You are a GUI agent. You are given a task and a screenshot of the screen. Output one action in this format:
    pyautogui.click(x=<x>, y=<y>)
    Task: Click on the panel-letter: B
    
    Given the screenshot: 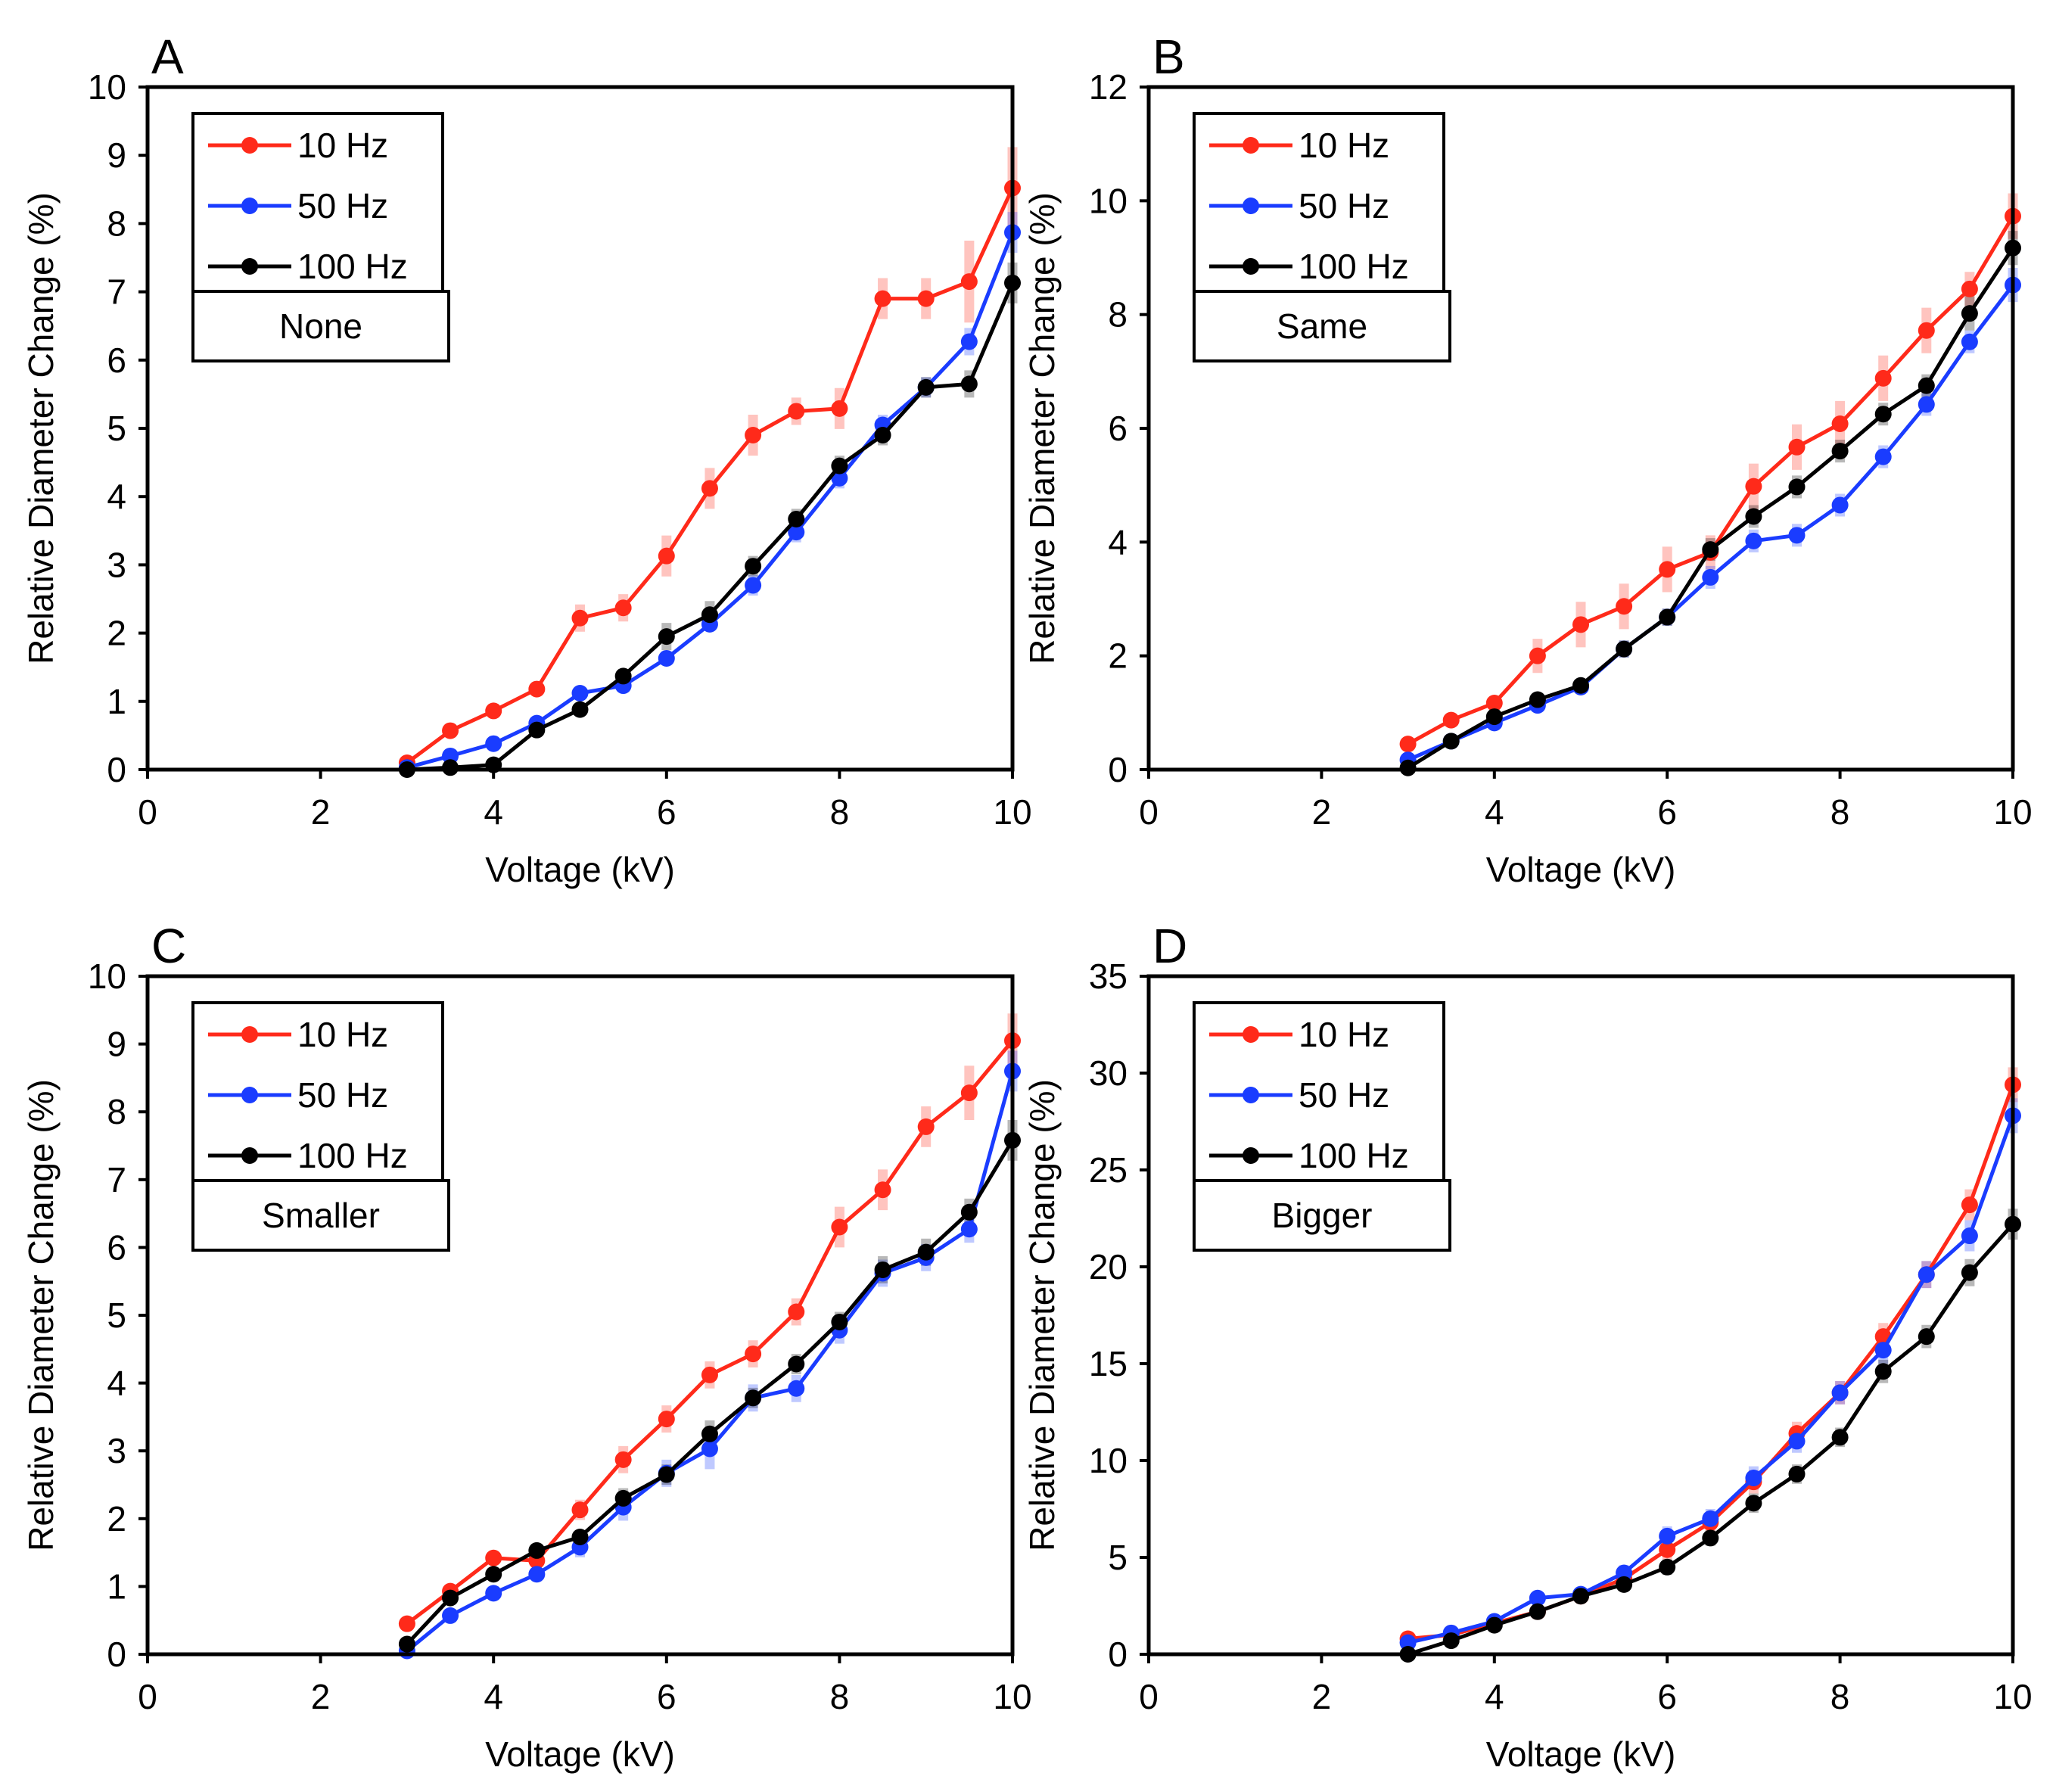 What is the action you would take?
    pyautogui.click(x=1168, y=57)
    